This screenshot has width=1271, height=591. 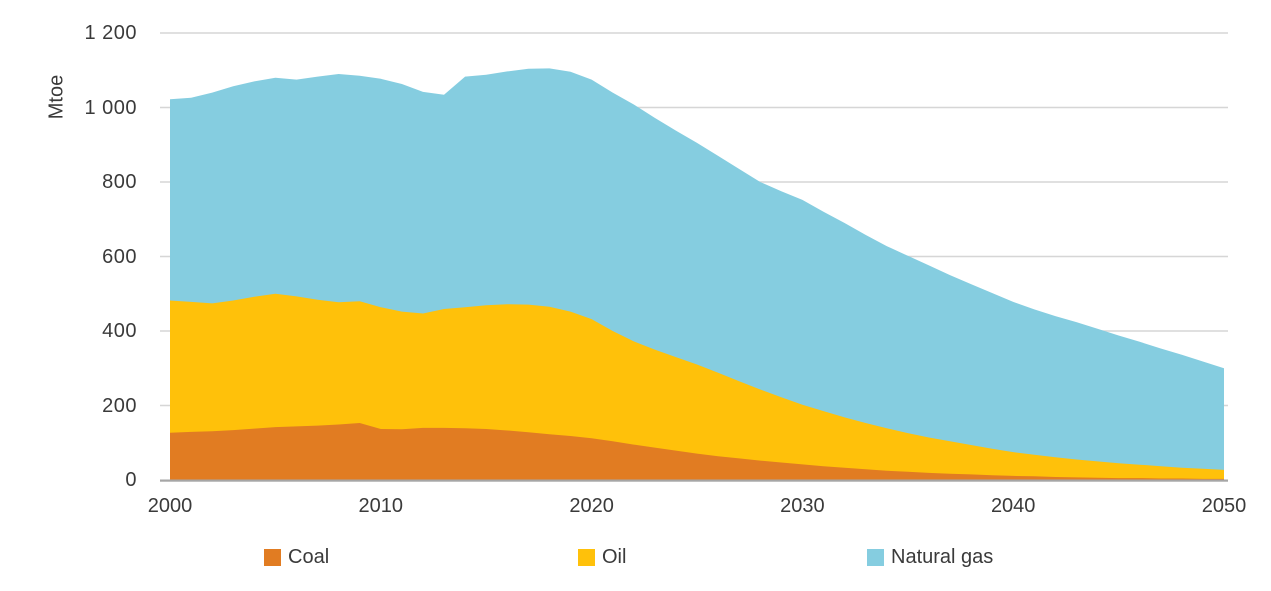 What do you see at coordinates (309, 556) in the screenshot?
I see `legend-label: Coal` at bounding box center [309, 556].